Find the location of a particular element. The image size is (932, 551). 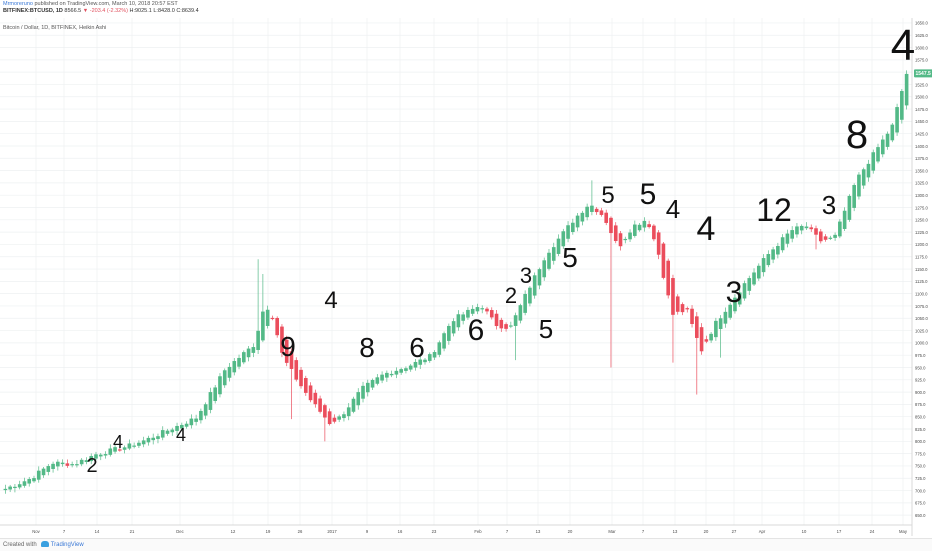

price-tick-label: 750.0 is located at coordinates (920, 466).